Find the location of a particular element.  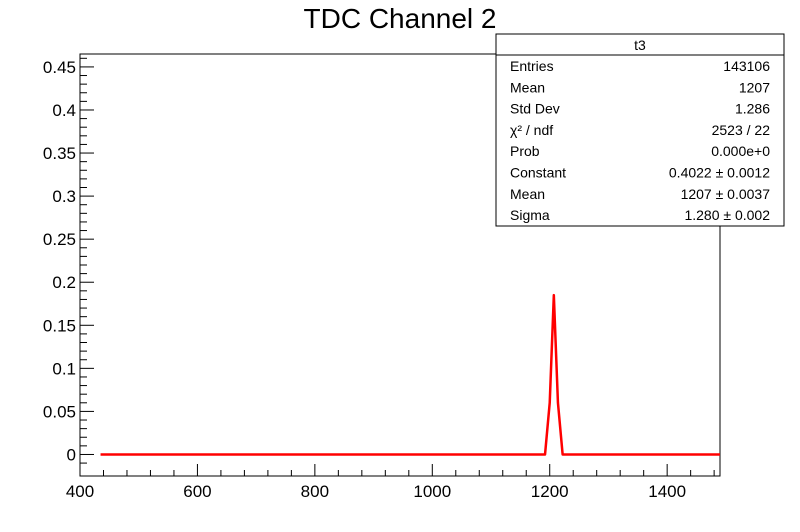

stats-row-value: 1.280 ± 0.002 is located at coordinates (727, 215).